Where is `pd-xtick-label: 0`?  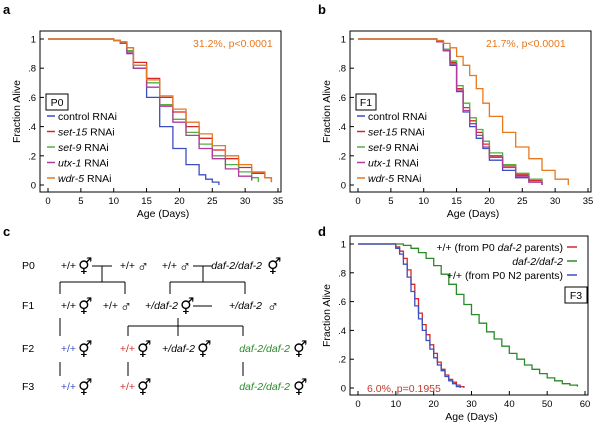
pd-xtick-label: 0 is located at coordinates (357, 404).